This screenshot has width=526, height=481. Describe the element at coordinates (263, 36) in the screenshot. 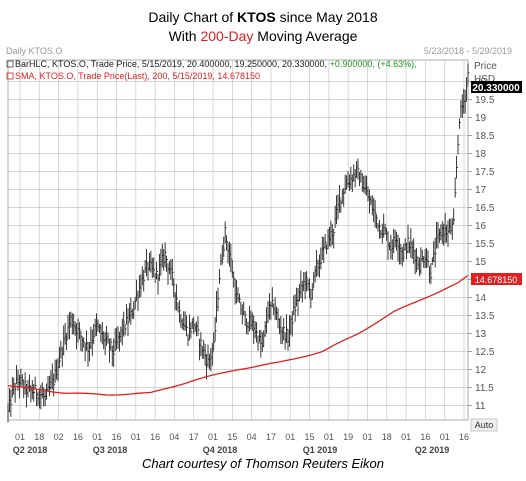

I see `title-line-2: With 200-Day Moving Average` at that location.